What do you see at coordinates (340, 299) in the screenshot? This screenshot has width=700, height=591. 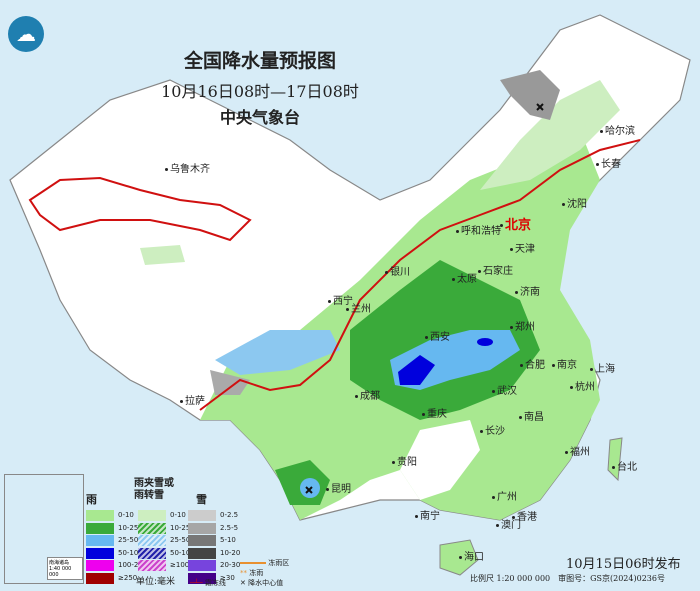 I see `city-label: 西宁` at bounding box center [340, 299].